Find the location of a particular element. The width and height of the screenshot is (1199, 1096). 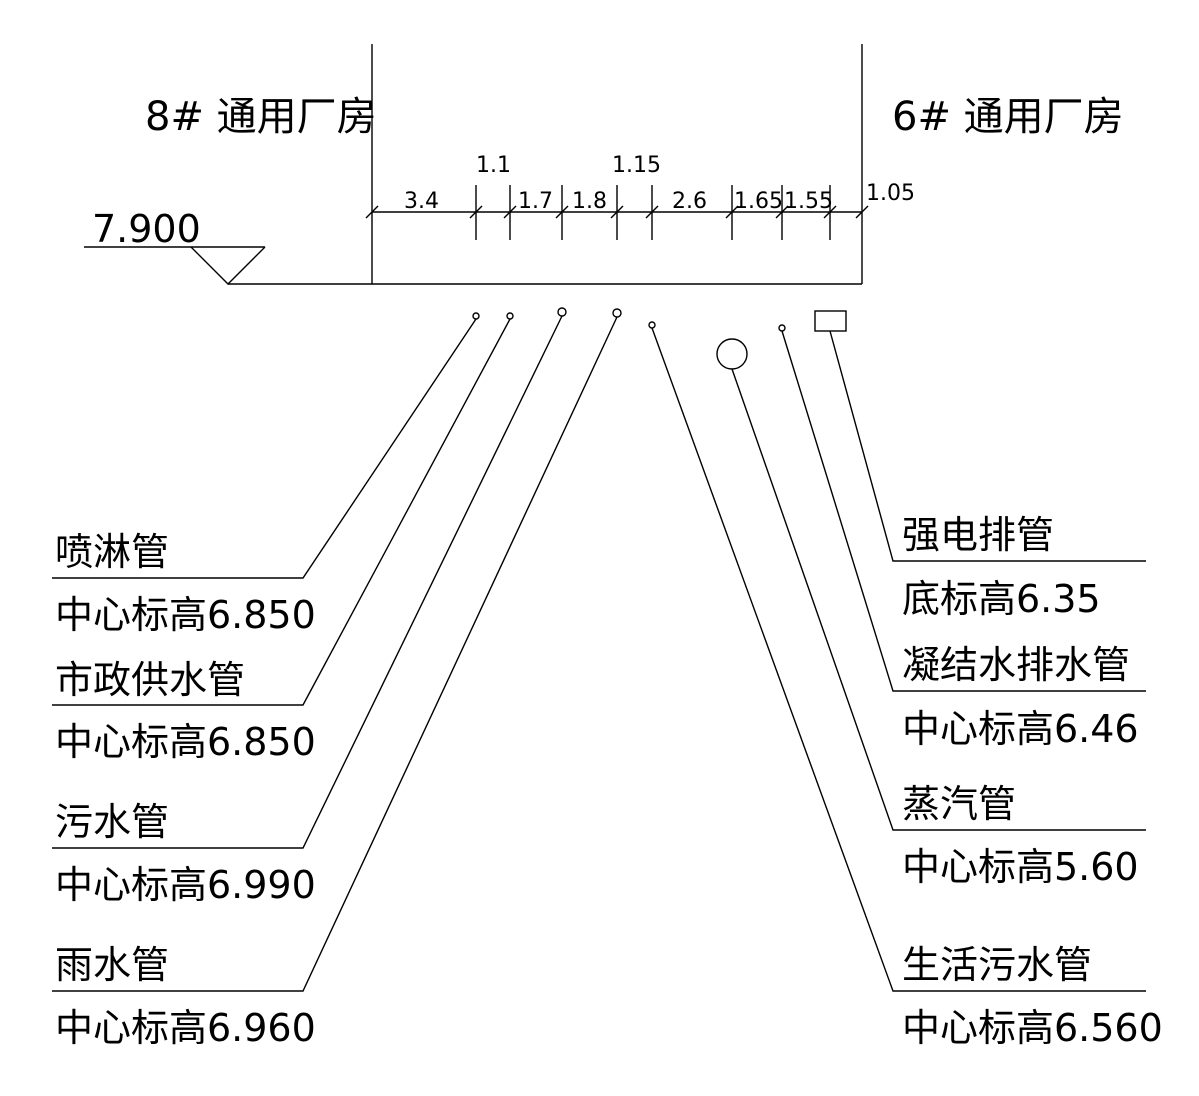

condensate-pipe-symbol is located at coordinates (782, 328).